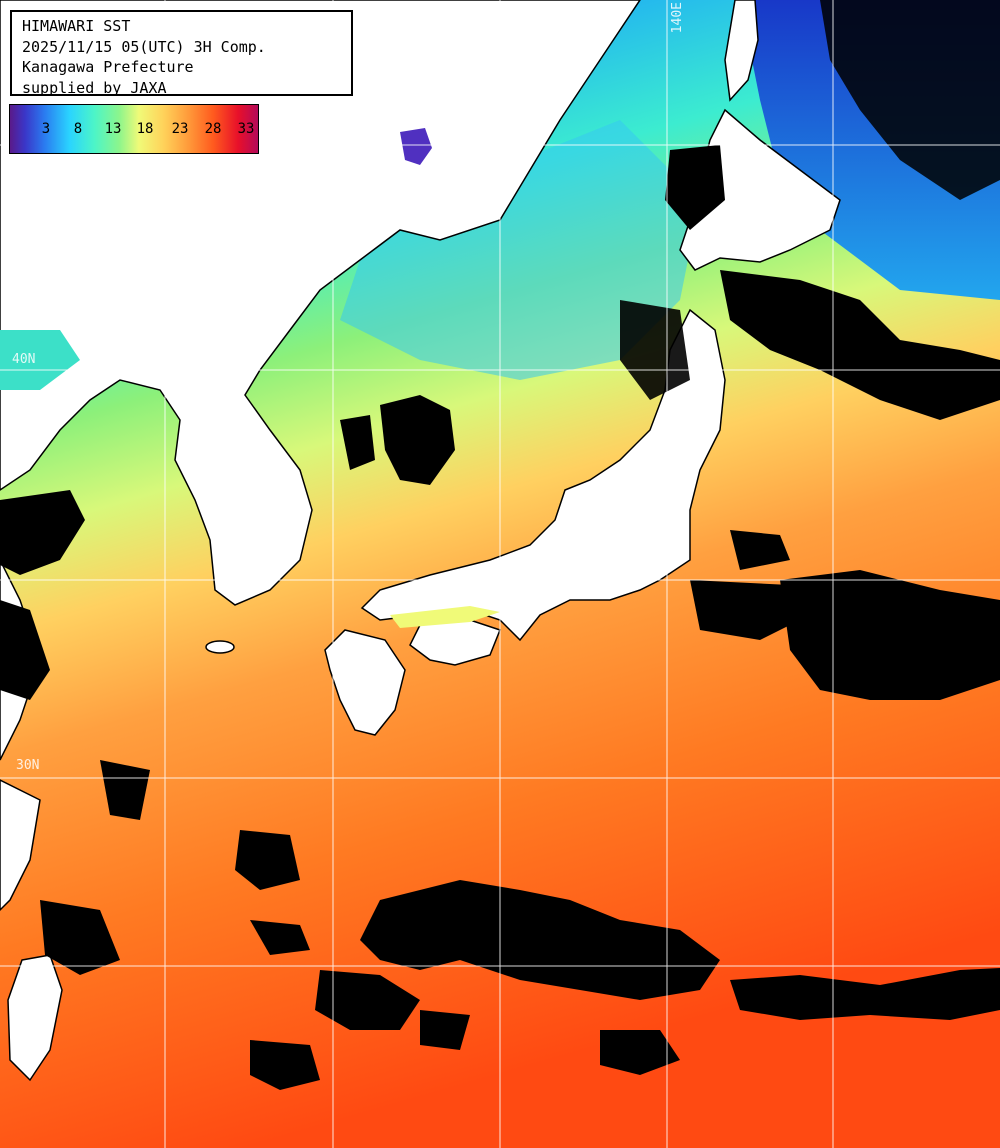 This screenshot has height=1148, width=1000. I want to click on lon-140-label: 140E, so click(677, 18).